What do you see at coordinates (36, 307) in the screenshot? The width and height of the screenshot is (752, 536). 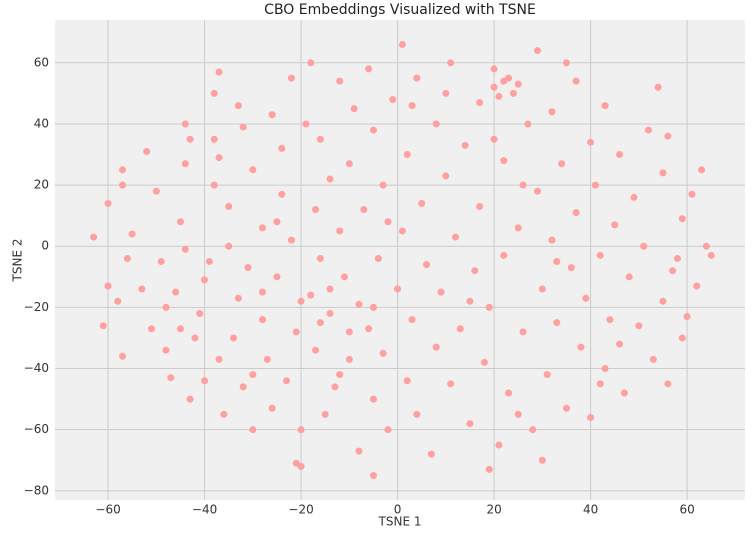 I see `y-tick-label: −20` at bounding box center [36, 307].